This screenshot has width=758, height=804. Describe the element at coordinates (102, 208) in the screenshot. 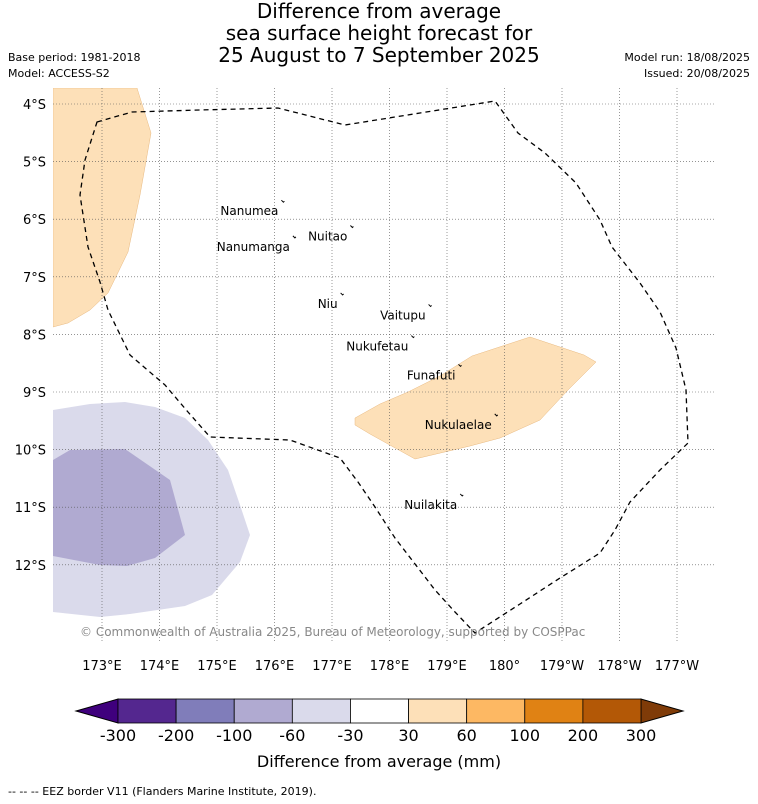

I see `positive-anomaly-west` at that location.